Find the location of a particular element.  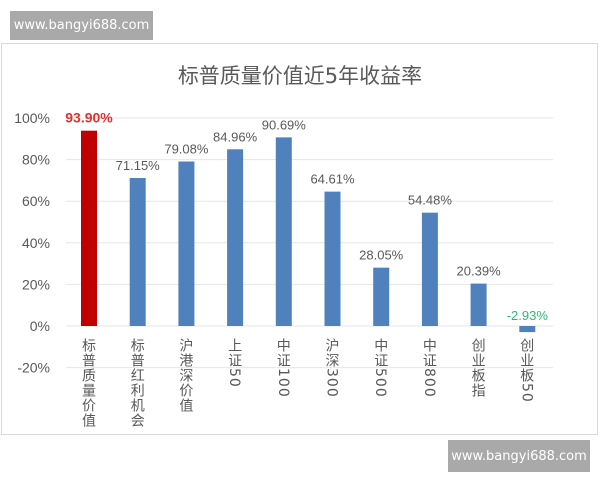

x-category-label: 沪深300 is located at coordinates (331, 368).